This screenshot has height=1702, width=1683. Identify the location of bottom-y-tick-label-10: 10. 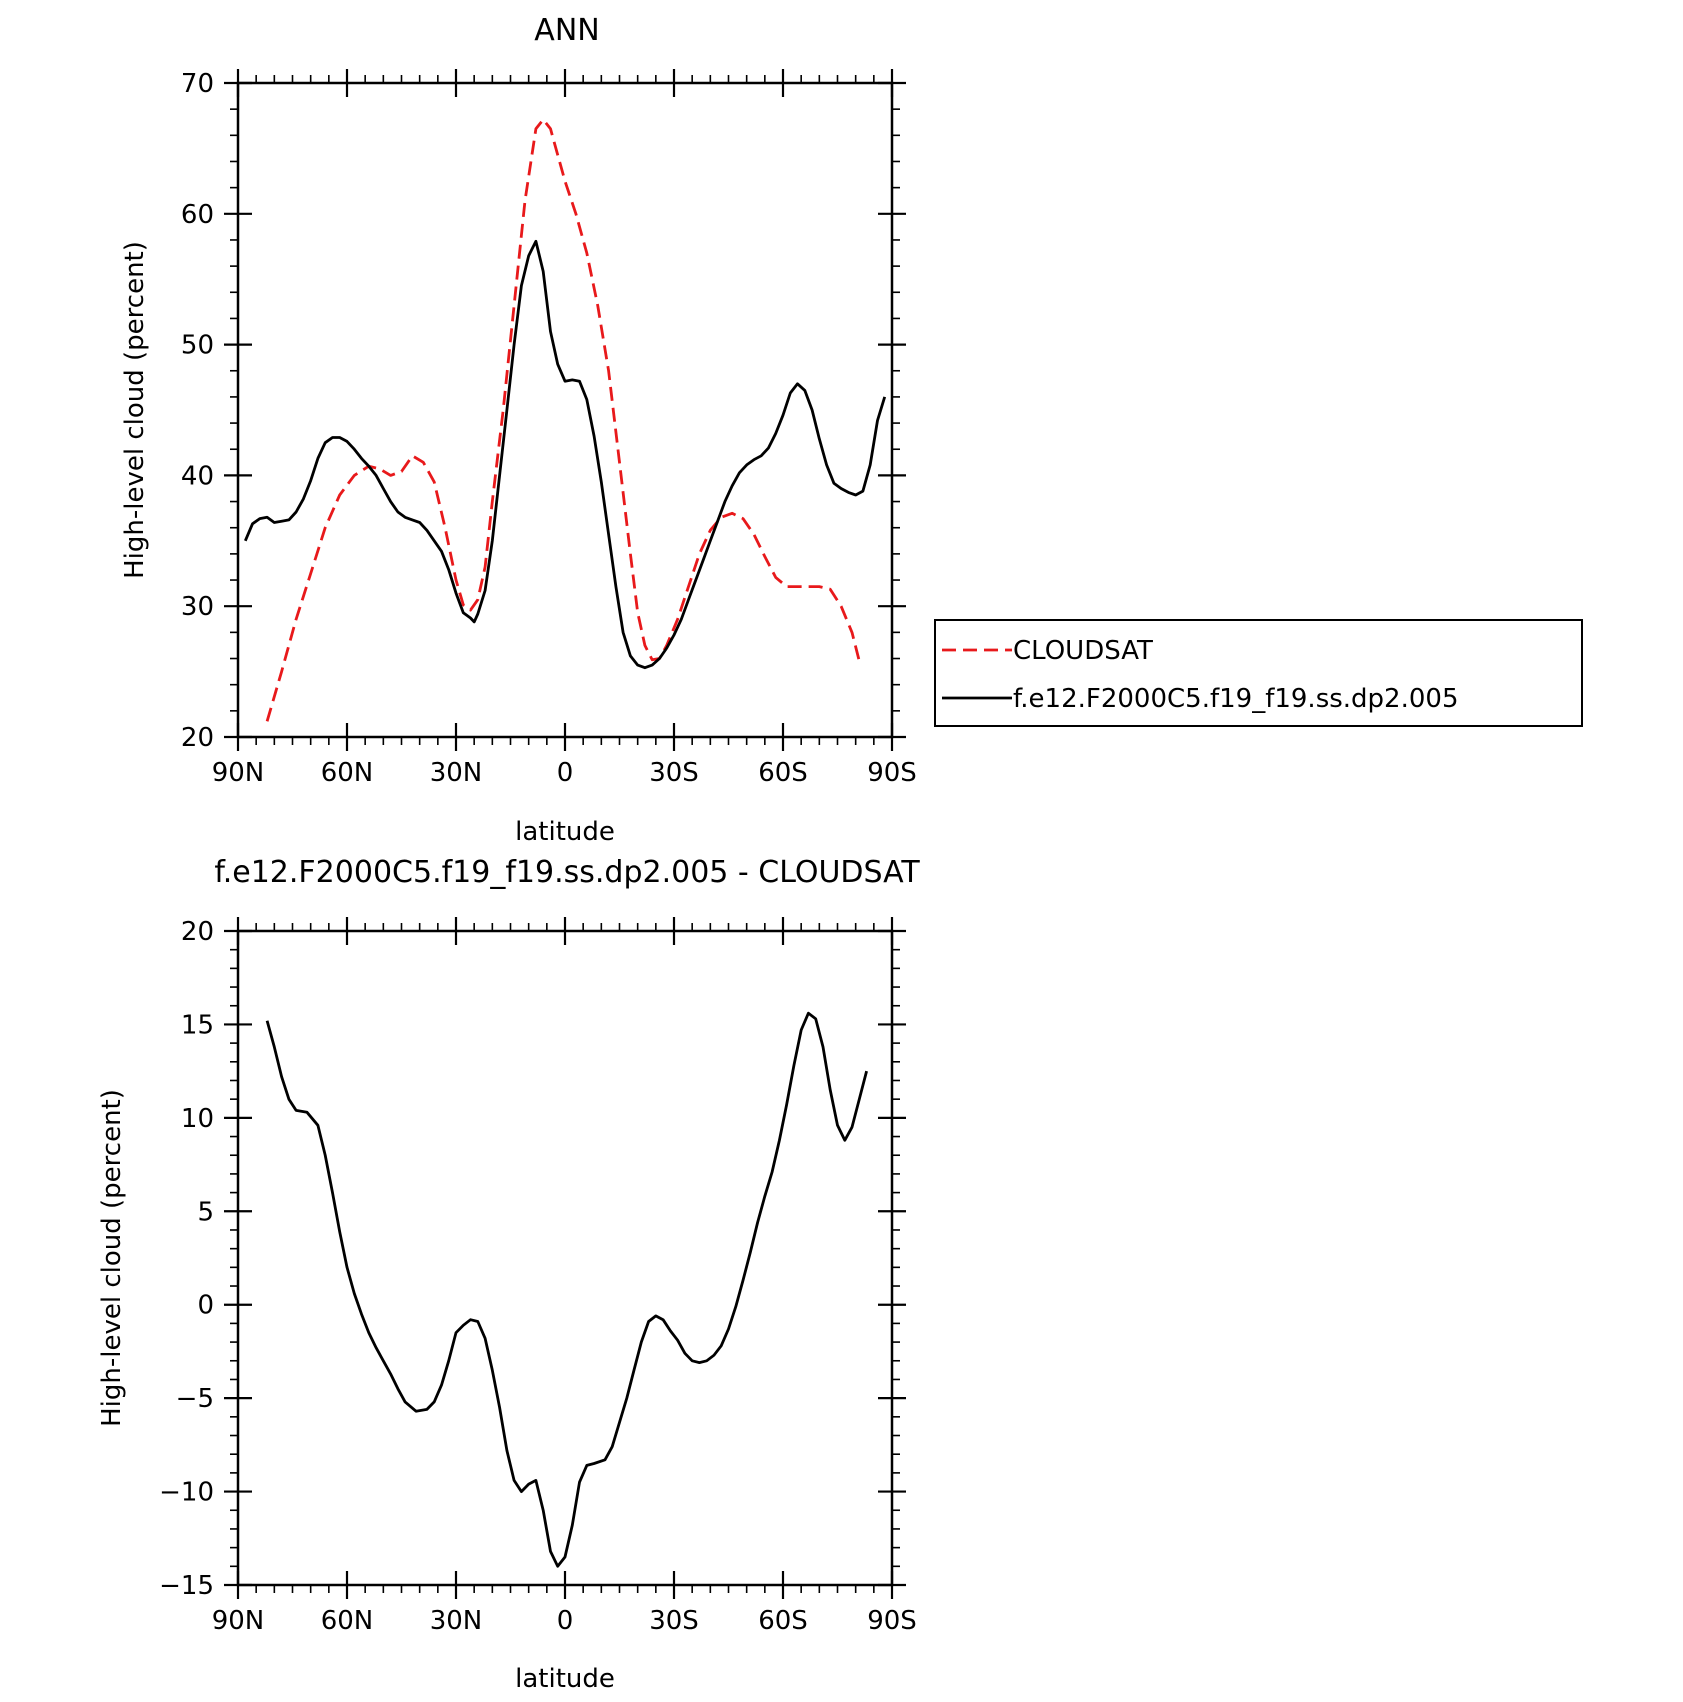
(197, 1119).